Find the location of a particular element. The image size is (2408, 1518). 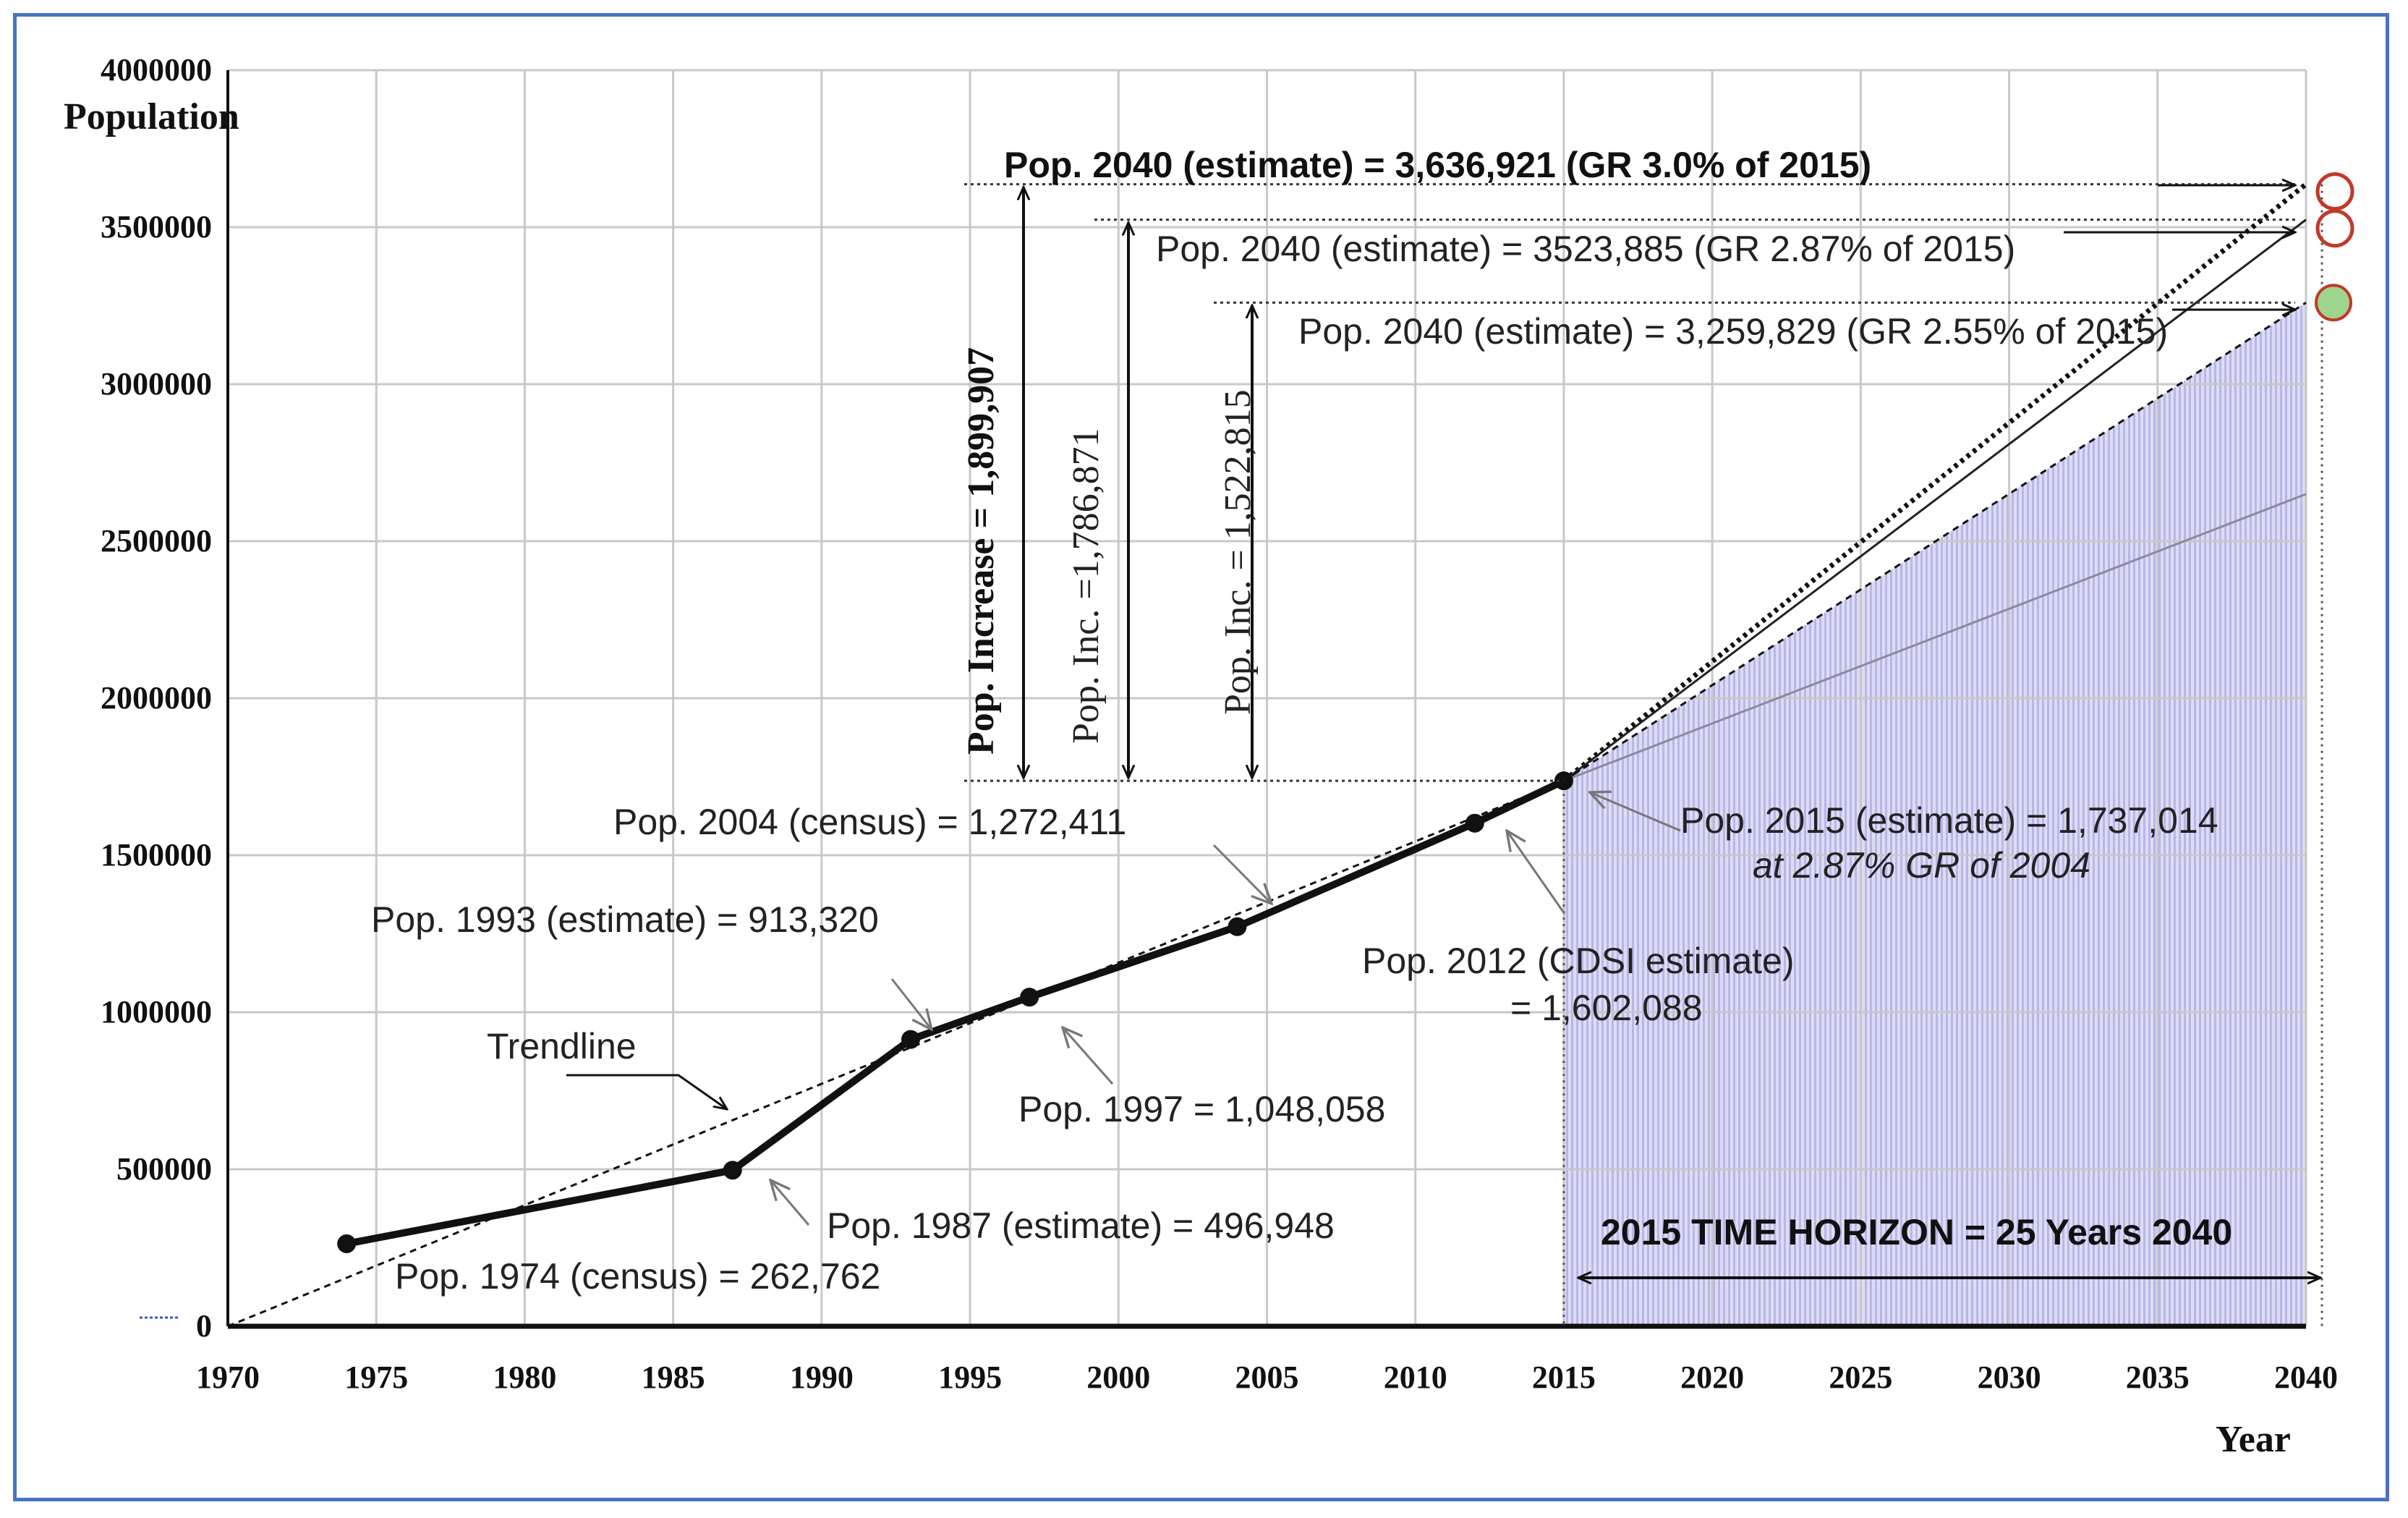

y-tick-label: 4000000 is located at coordinates (157, 70).